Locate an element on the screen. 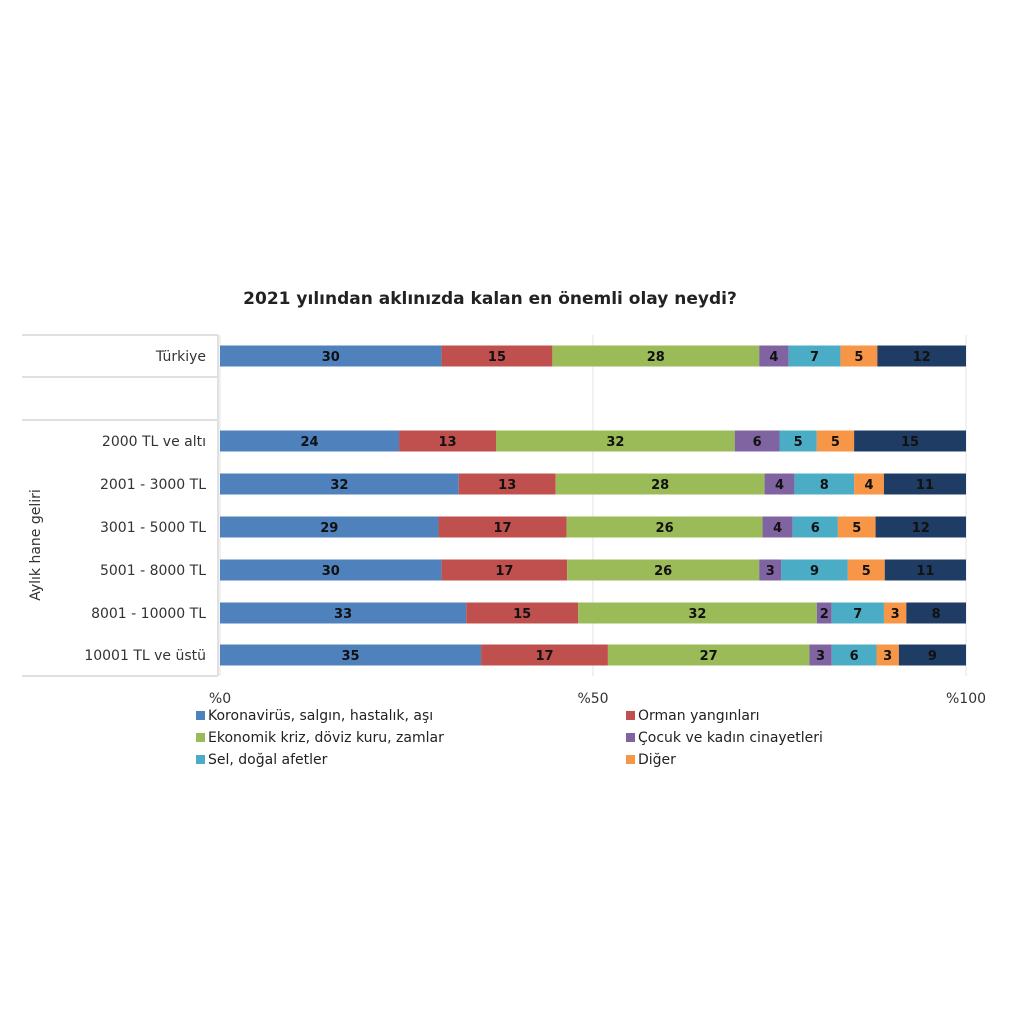 Image resolution: width=1024 pixels, height=1024 pixels. bar-row: 30 17 26 3 9 5 11 is located at coordinates (593, 570).